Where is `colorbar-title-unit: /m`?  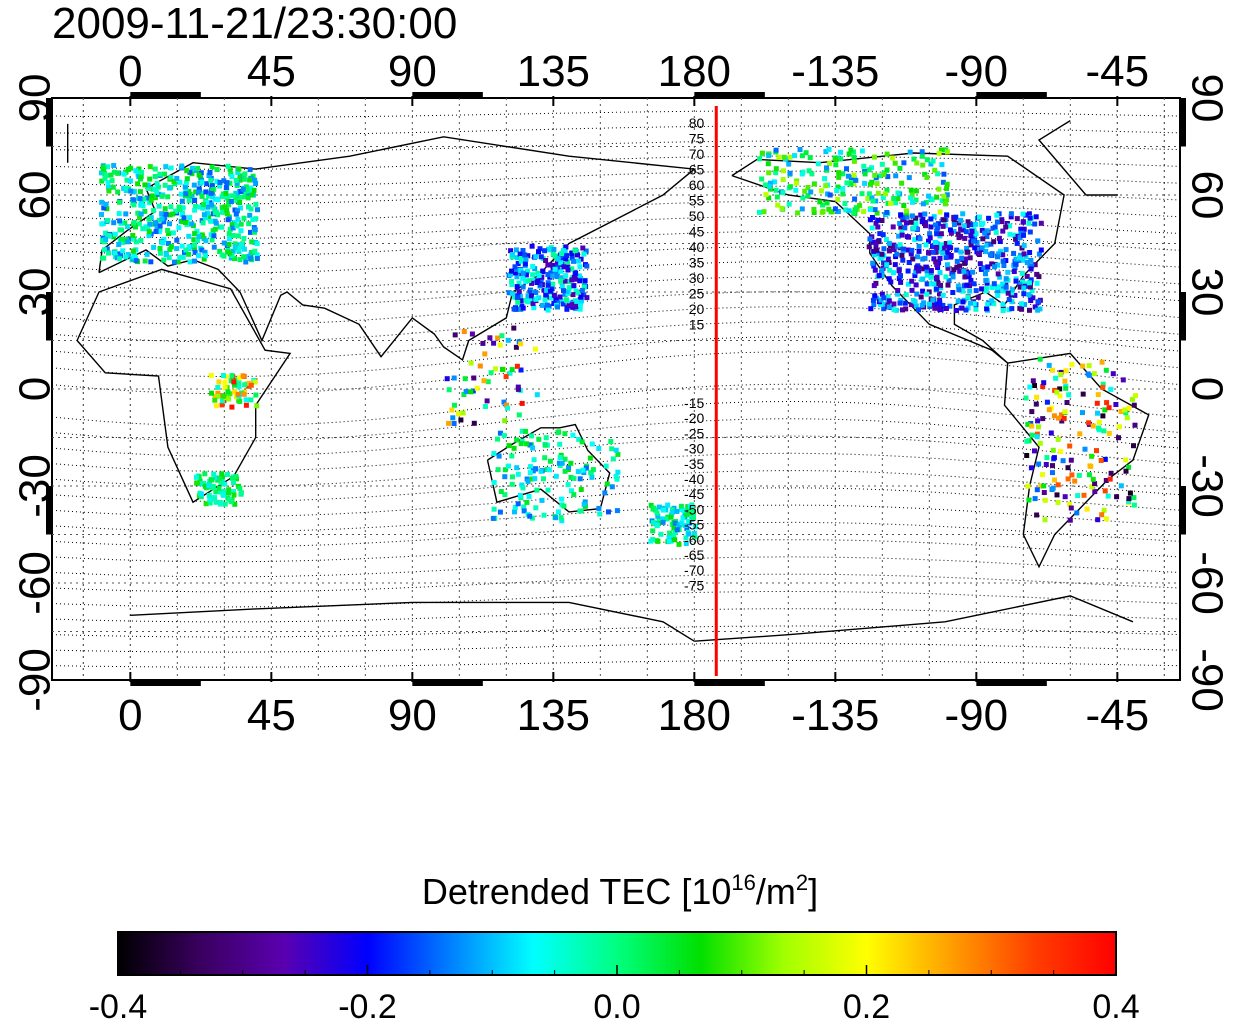
colorbar-title-unit: /m is located at coordinates (775, 891).